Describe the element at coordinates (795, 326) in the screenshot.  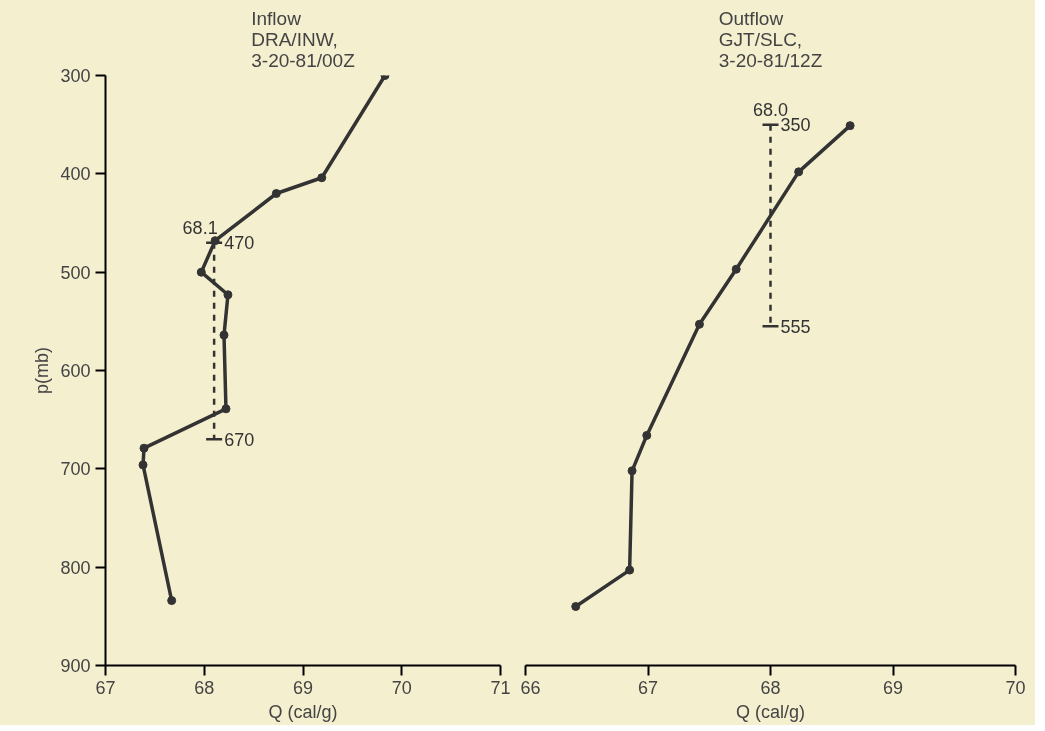
I see `annotation: 555` at that location.